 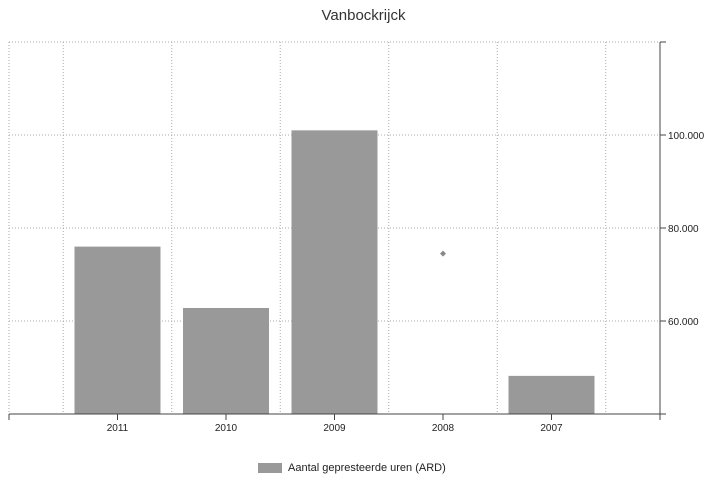 What do you see at coordinates (367, 468) in the screenshot?
I see `legend-label: Aantal gepresteerde uren (ARD)` at bounding box center [367, 468].